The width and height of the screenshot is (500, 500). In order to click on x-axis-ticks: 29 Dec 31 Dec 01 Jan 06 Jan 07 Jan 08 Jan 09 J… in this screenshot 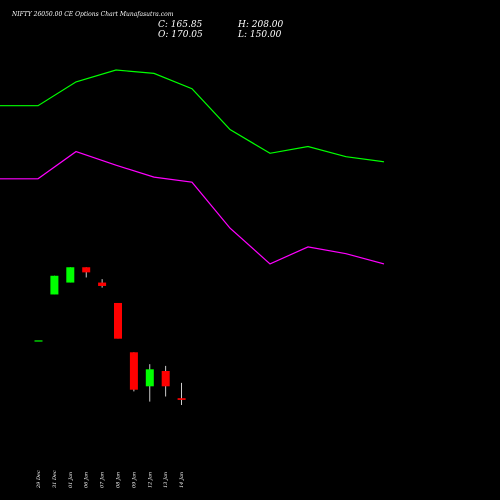, I will do `click(110, 479)`.